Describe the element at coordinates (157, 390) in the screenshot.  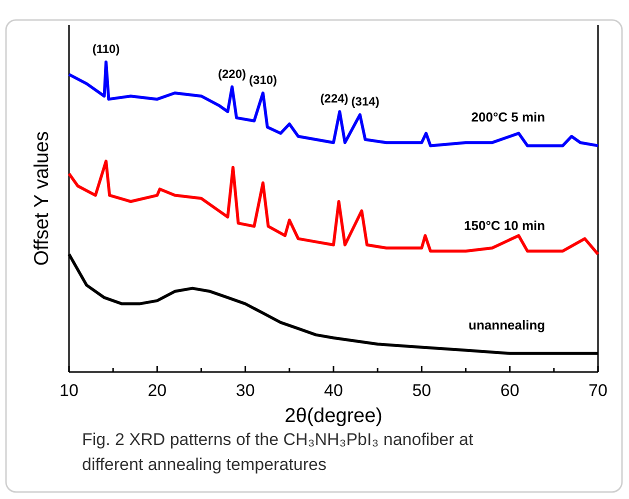
I see `x-tick-label: 20` at that location.